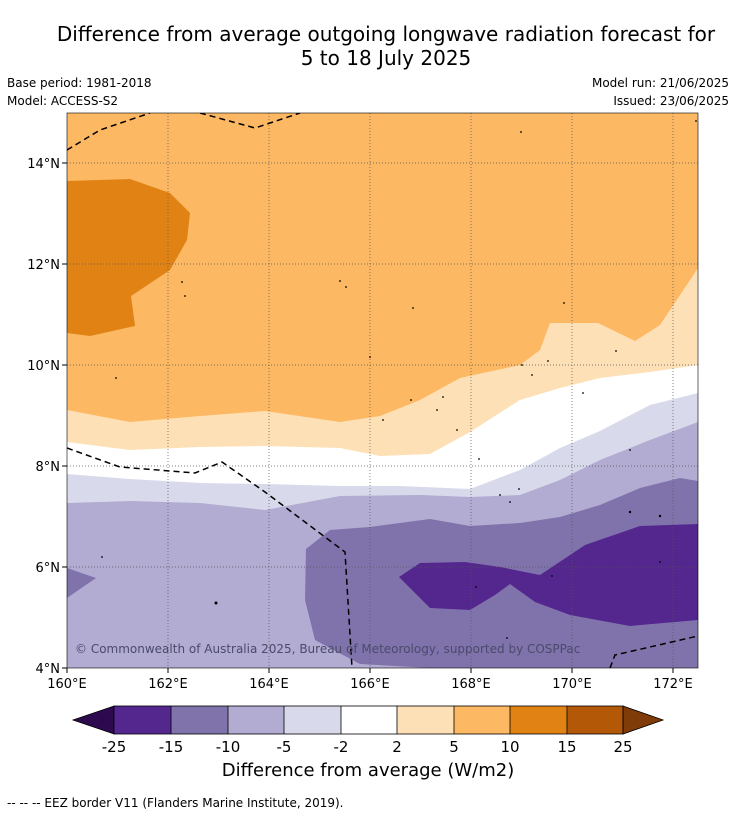  Describe the element at coordinates (228, 747) in the screenshot. I see `colorbar-tick-3: -10` at that location.